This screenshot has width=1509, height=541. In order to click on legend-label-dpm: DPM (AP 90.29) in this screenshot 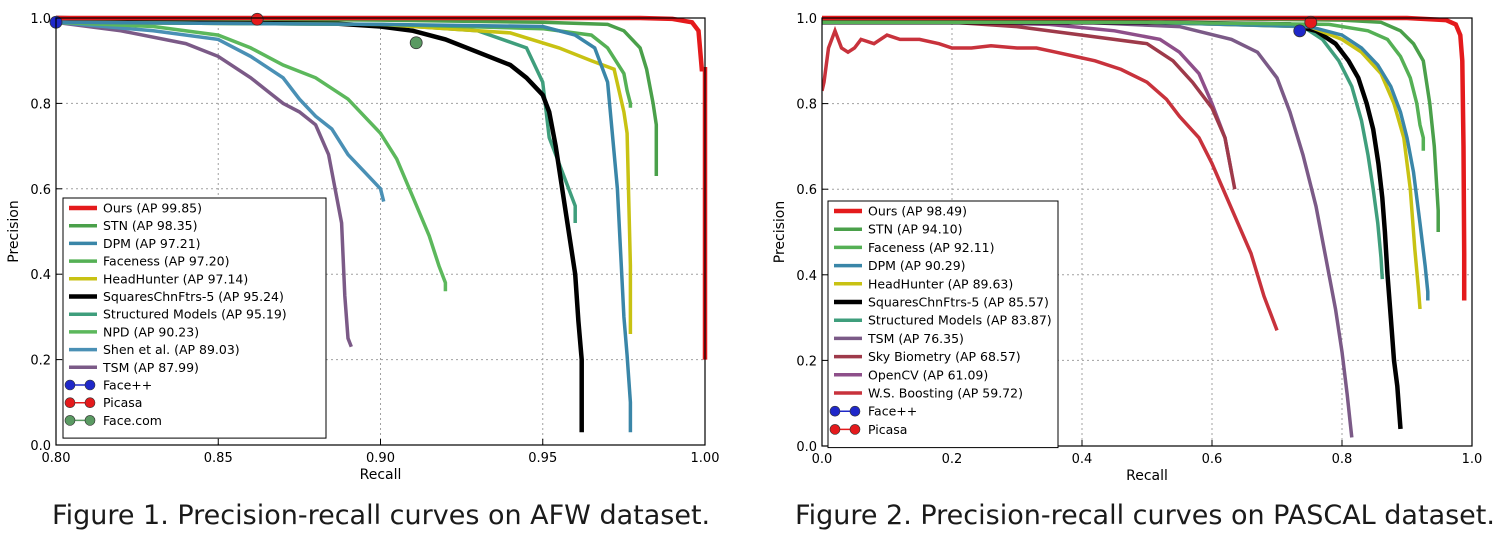, I will do `click(917, 265)`.